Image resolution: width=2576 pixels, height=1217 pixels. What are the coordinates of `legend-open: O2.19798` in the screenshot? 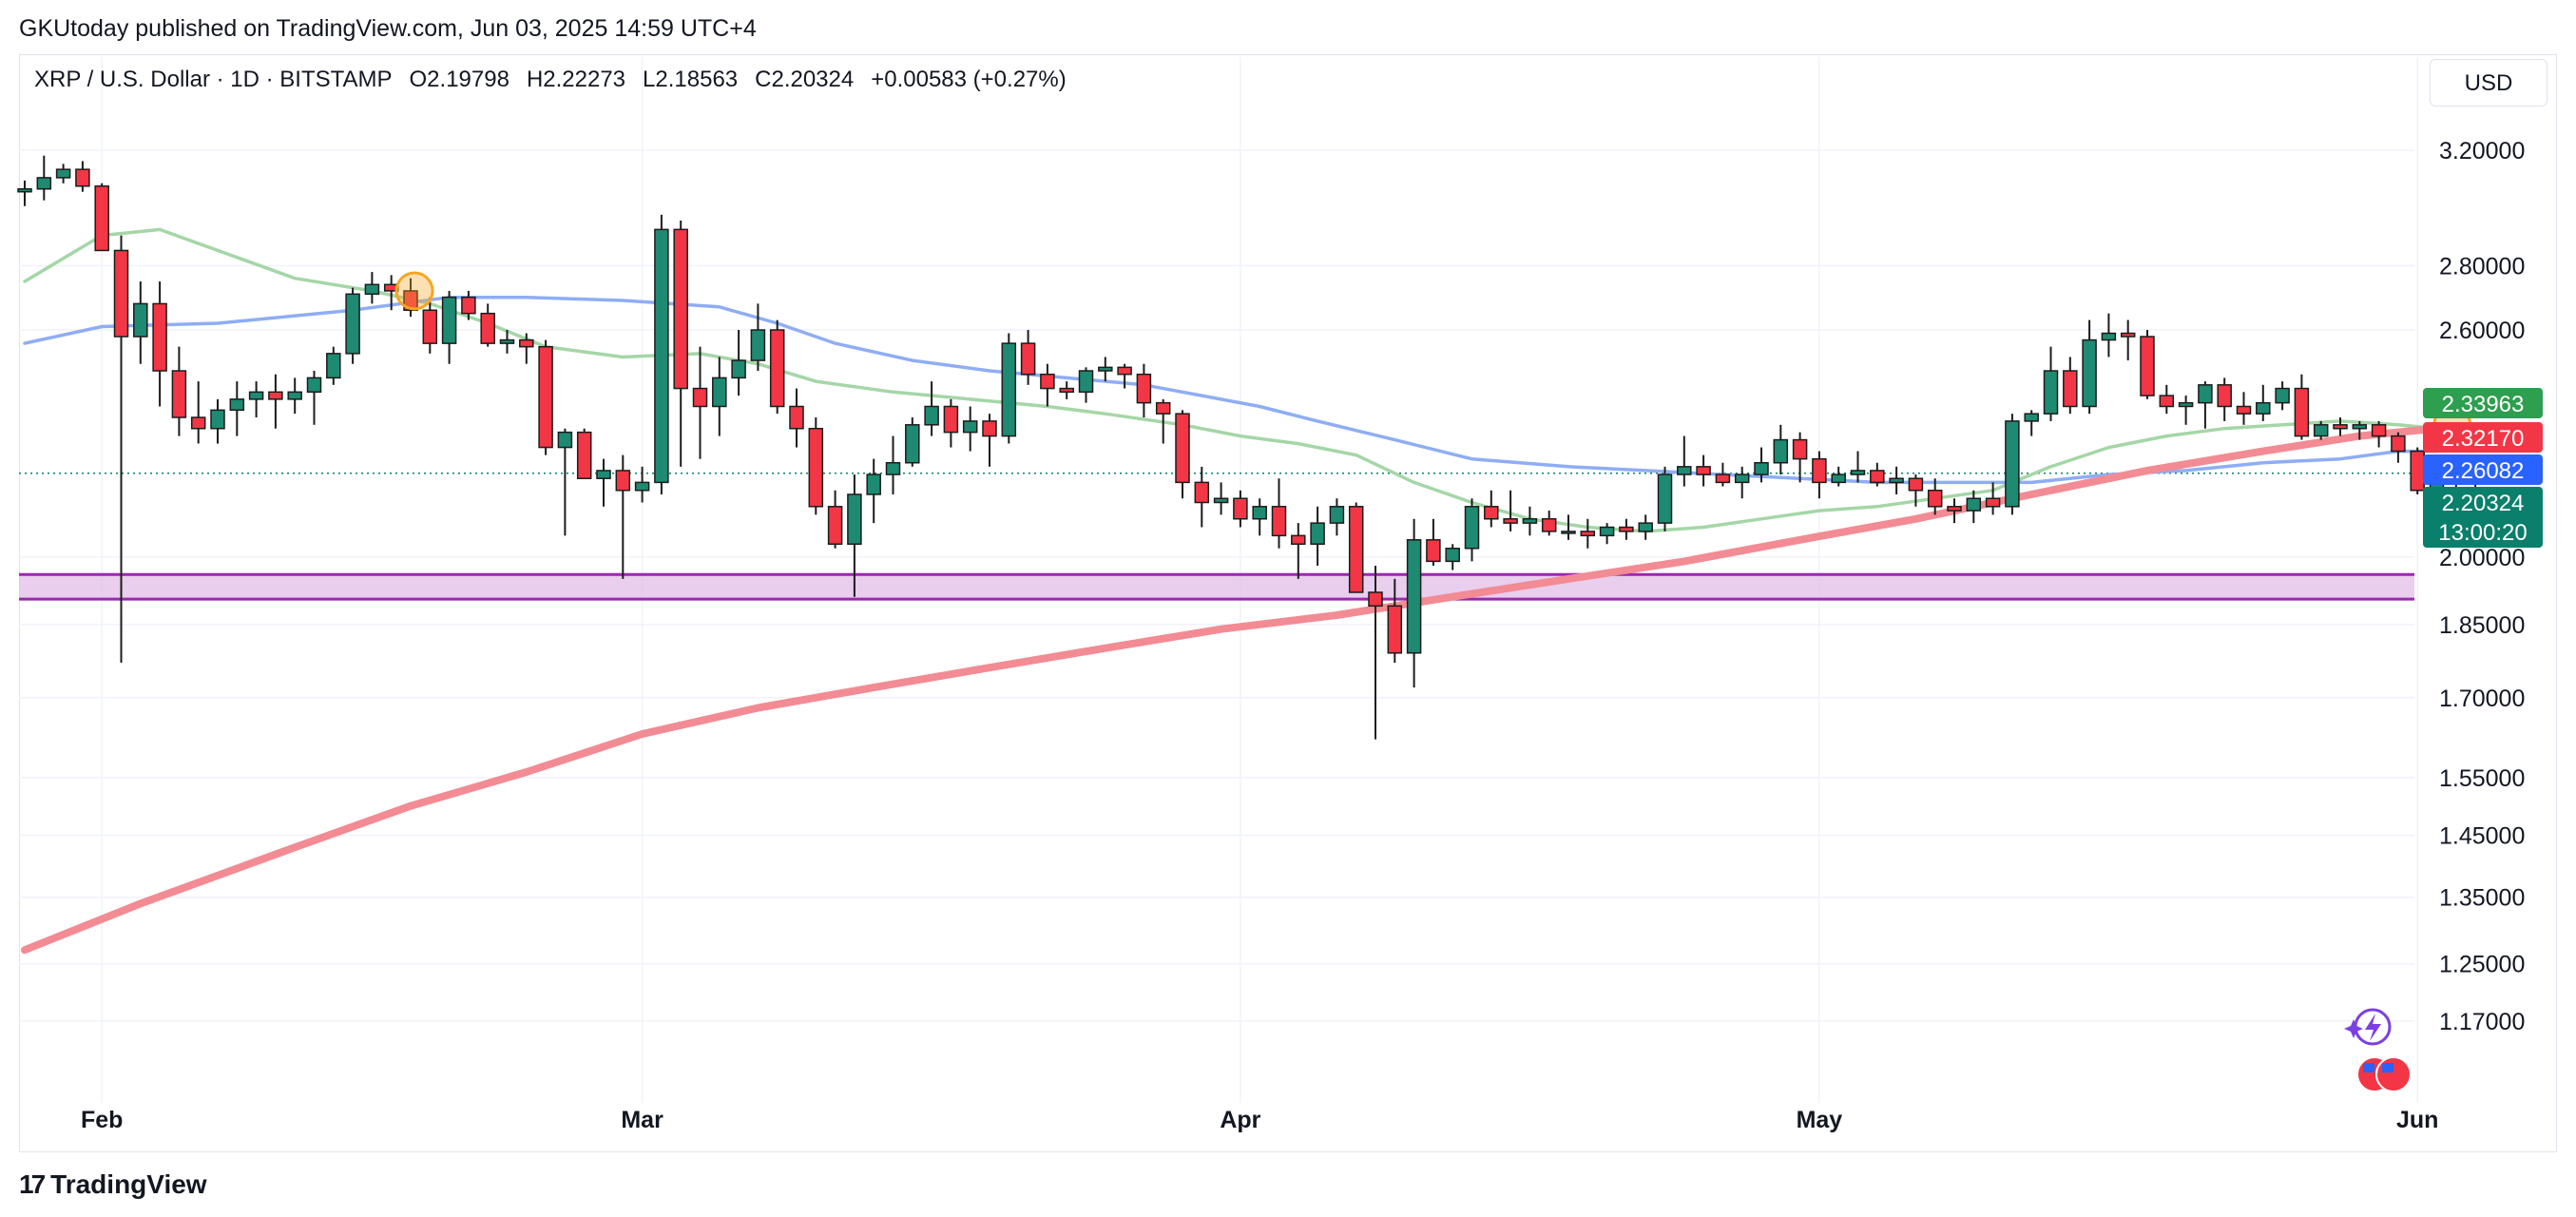 It's located at (459, 79).